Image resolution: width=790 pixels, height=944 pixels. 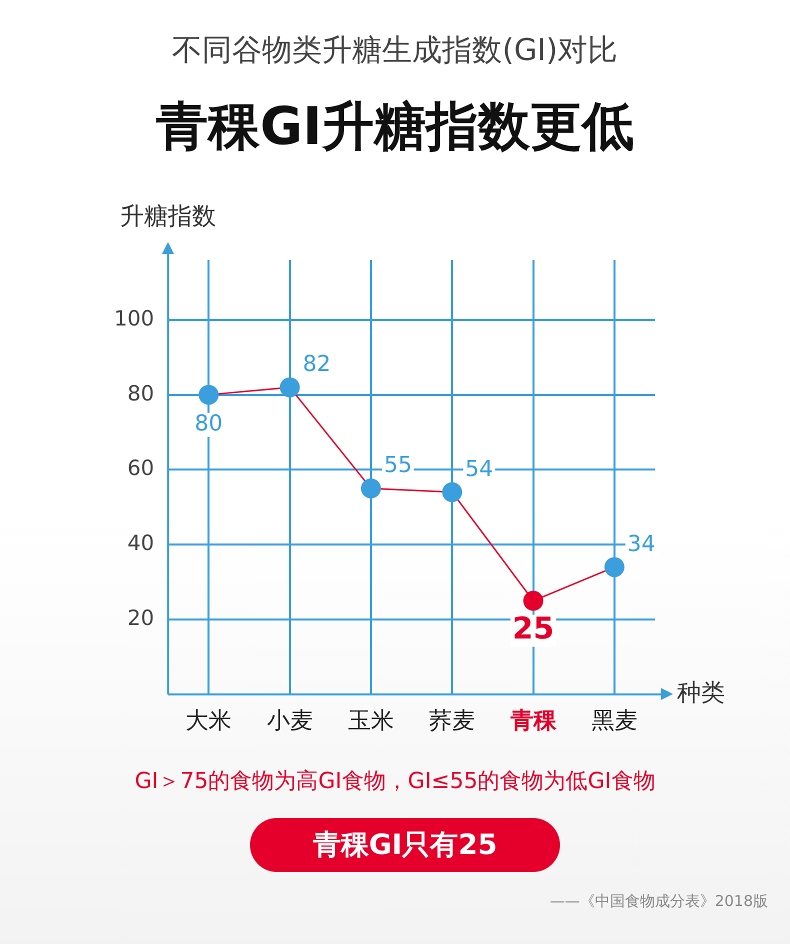 What do you see at coordinates (701, 692) in the screenshot?
I see `x-axis-title: 种类` at bounding box center [701, 692].